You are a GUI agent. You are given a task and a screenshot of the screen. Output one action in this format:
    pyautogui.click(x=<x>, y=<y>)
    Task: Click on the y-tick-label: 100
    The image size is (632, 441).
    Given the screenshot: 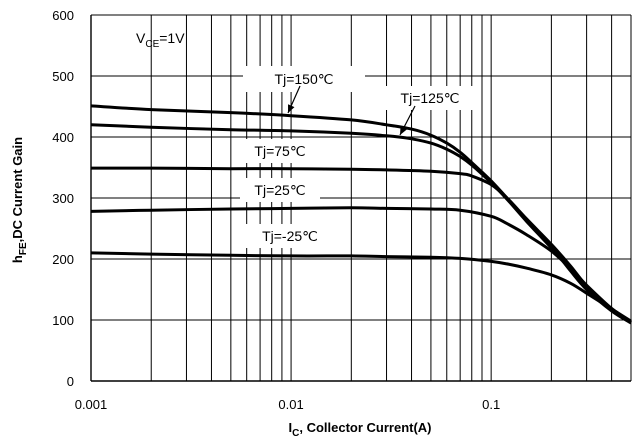 What is the action you would take?
    pyautogui.click(x=63, y=320)
    